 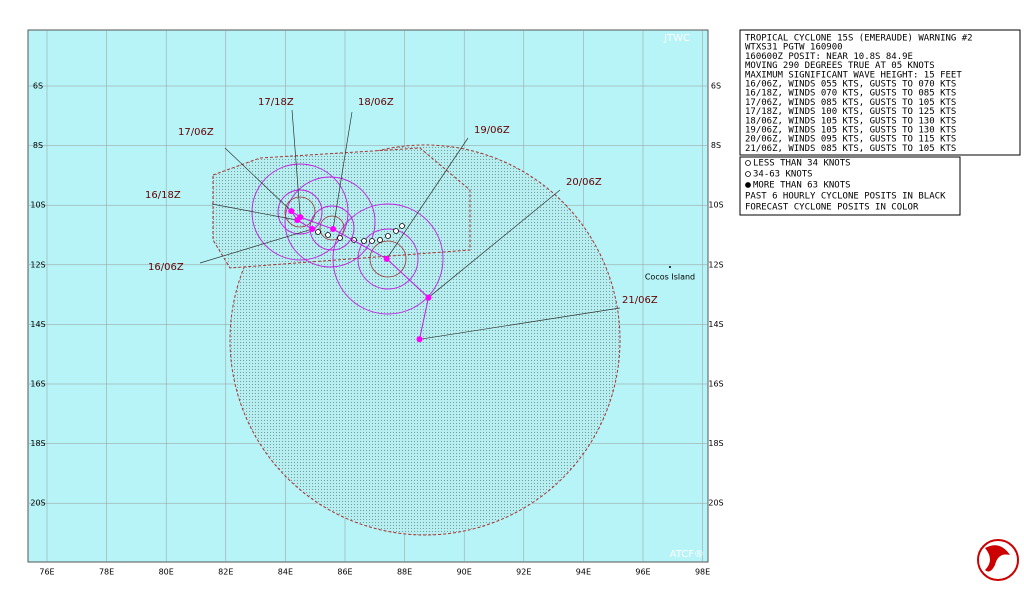 I want to click on warning-line: MAXIMUM SIGNIFICANT WAVE HEIGHT: 15 FEET, so click(x=853, y=75).